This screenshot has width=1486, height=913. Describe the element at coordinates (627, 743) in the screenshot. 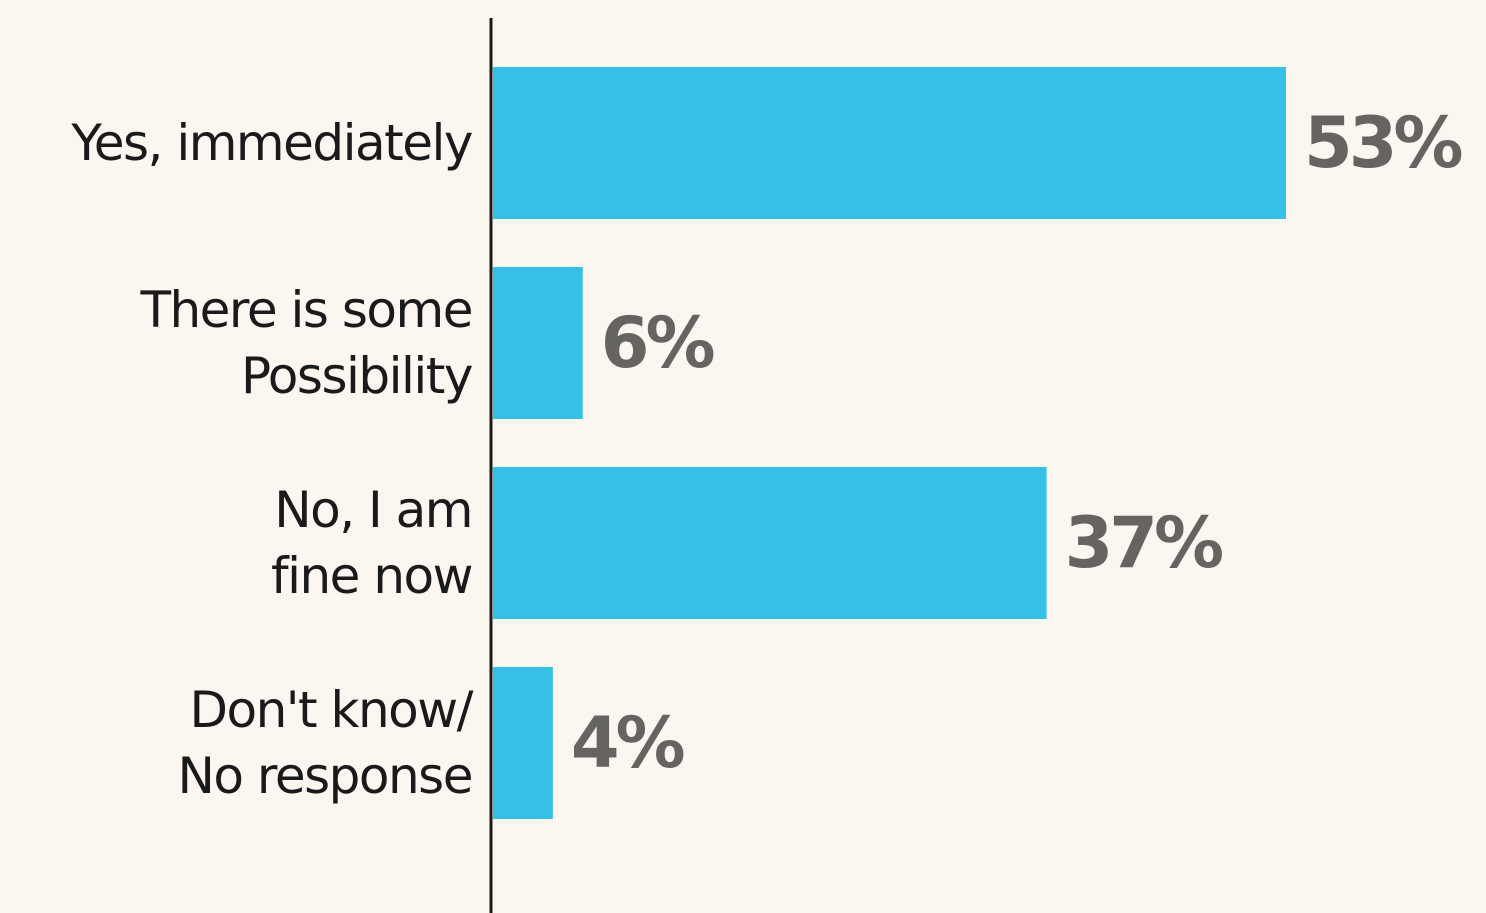

I see `value-label-4: 4%` at that location.